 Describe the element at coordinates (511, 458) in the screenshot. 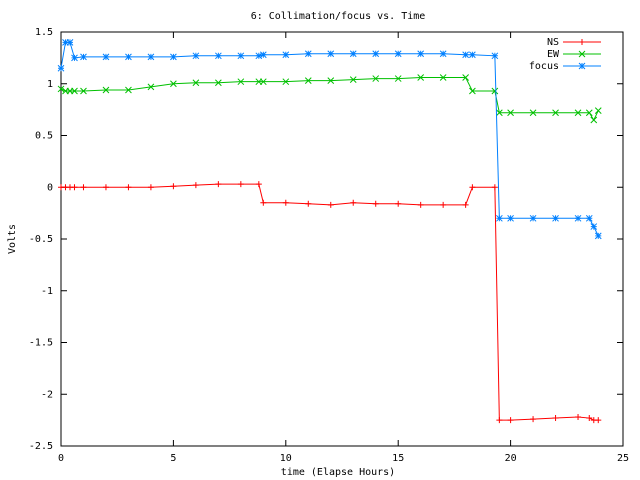

I see `x-tick-label: 20` at that location.